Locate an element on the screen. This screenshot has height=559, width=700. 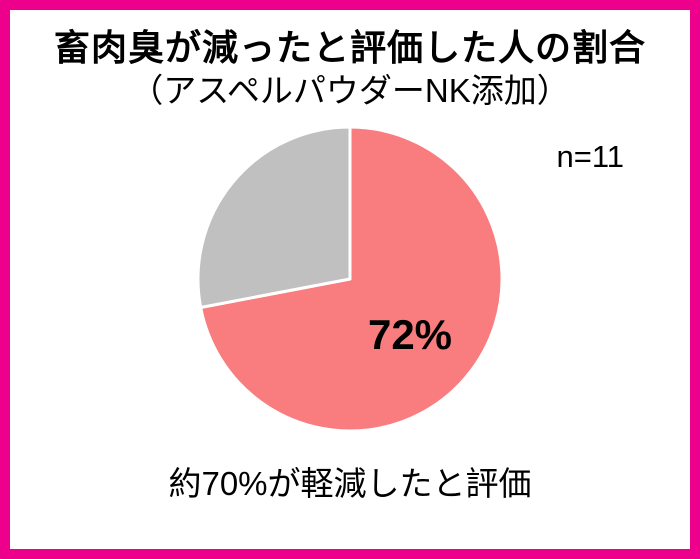
bottom-caption: 約70%が軽減したと評価 is located at coordinates (350, 483).